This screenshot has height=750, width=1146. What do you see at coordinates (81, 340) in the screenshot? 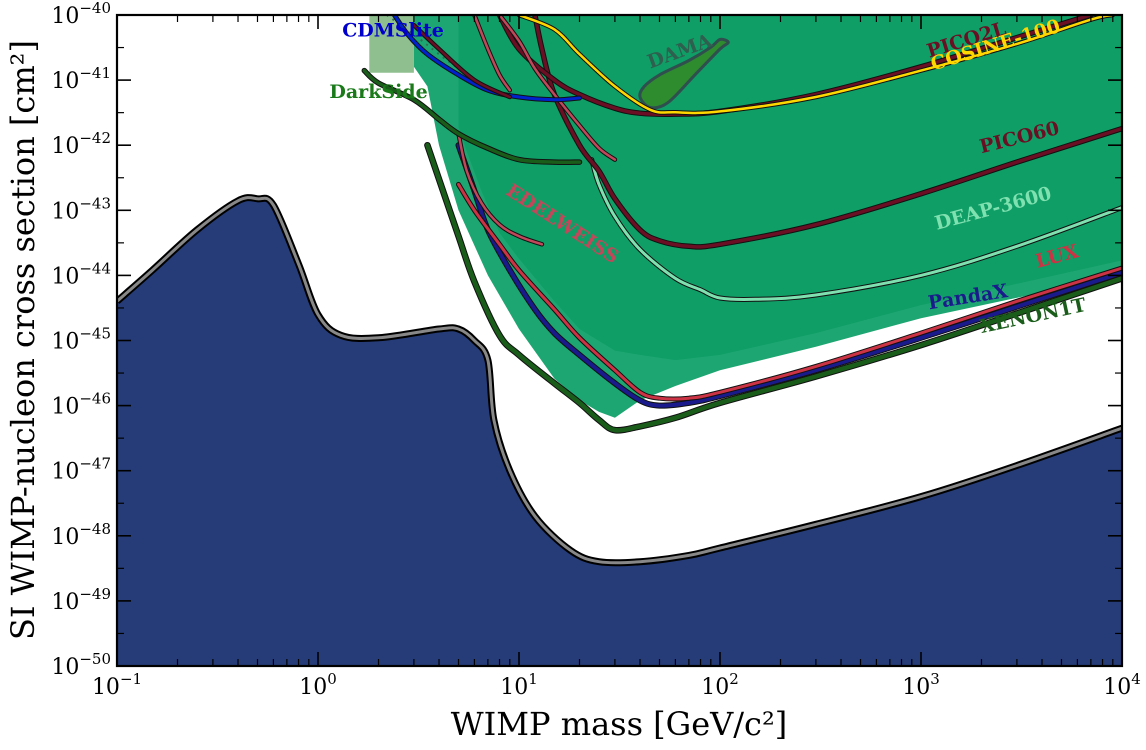
I see `y-tick-label: 10−45` at bounding box center [81, 340].